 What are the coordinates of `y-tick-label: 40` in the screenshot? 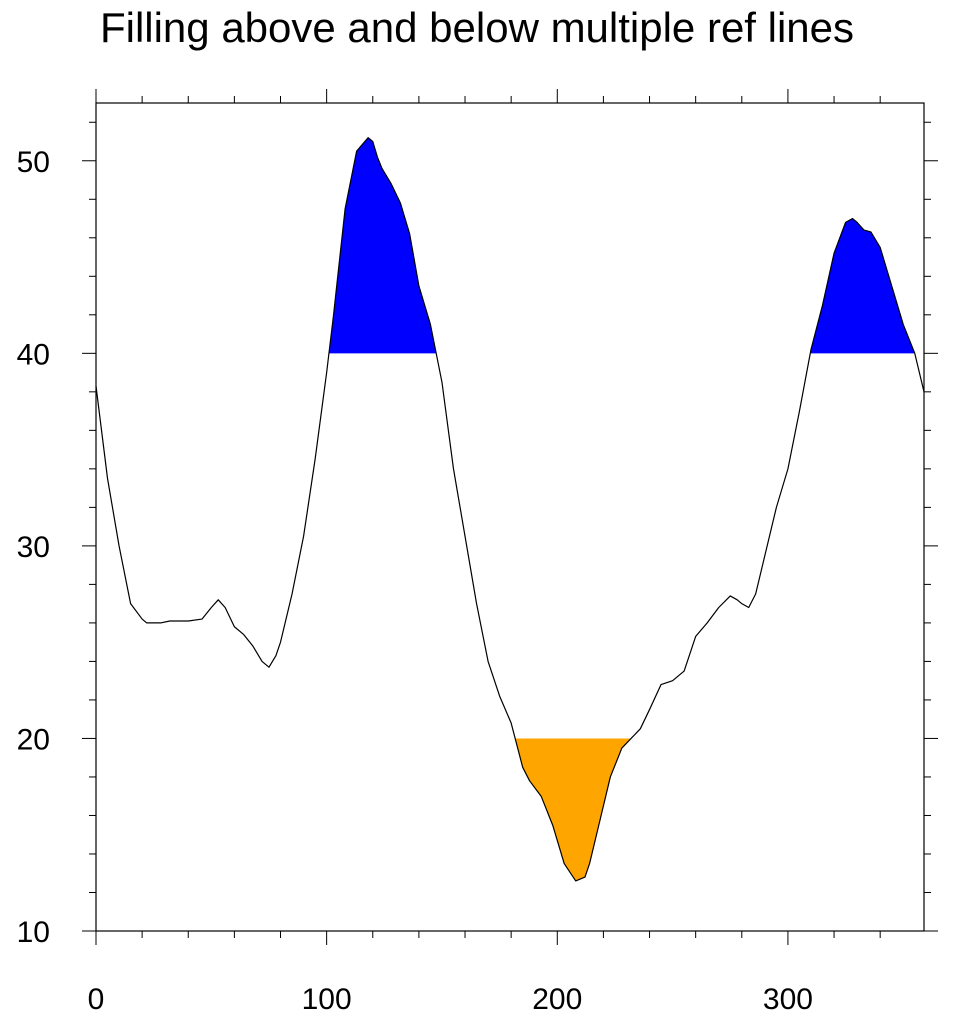 It's located at (33, 354).